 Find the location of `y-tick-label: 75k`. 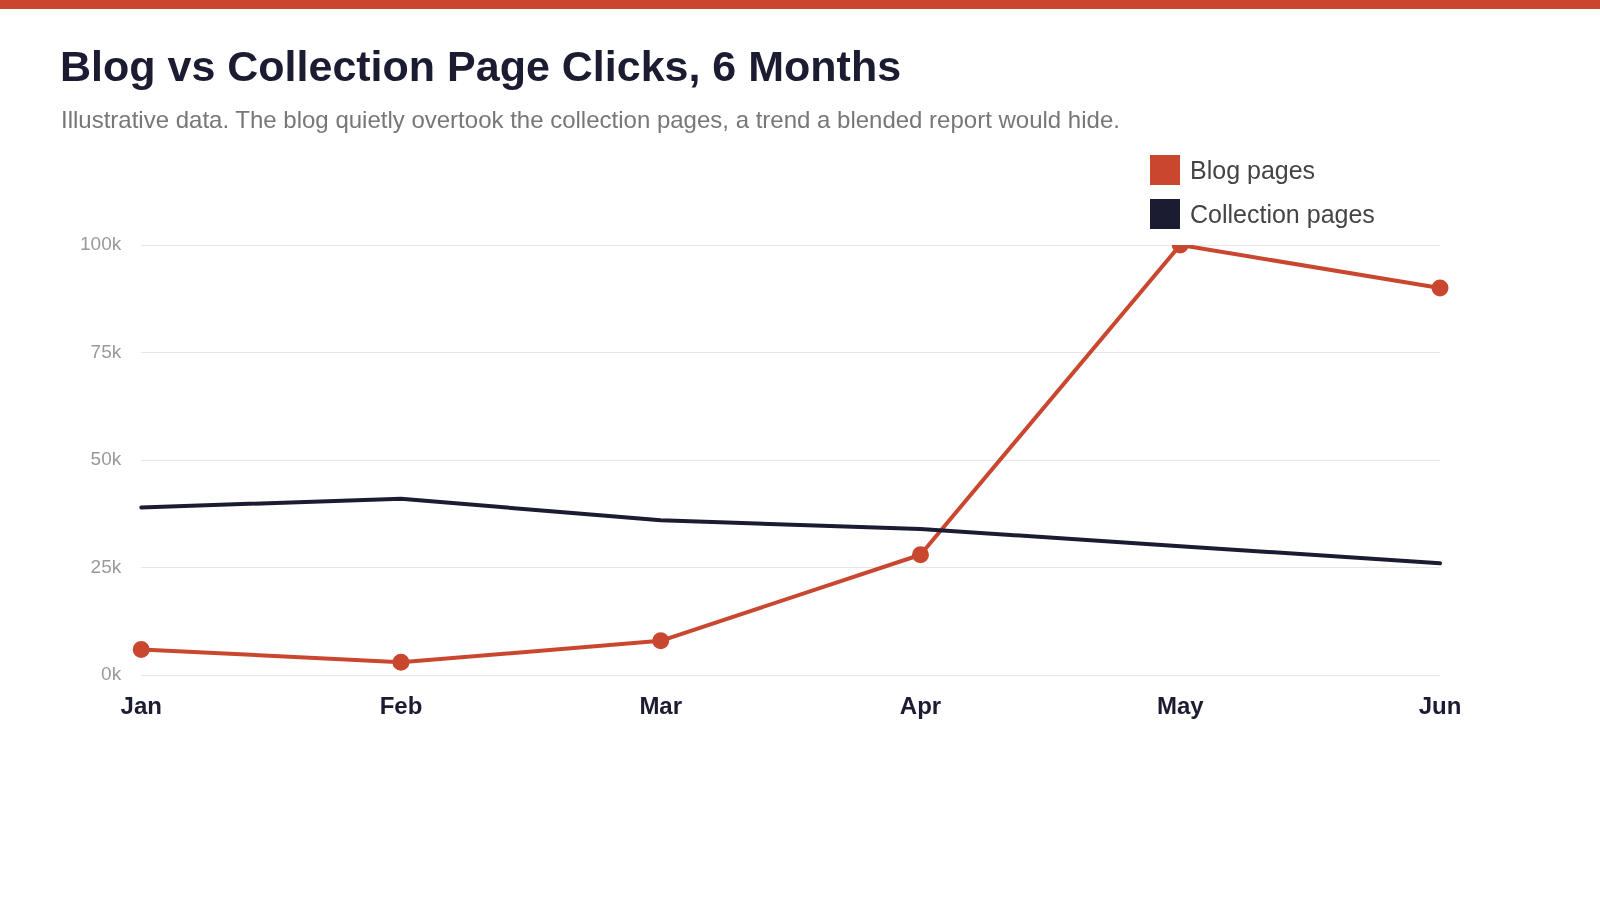

y-tick-label: 75k is located at coordinates (106, 351).